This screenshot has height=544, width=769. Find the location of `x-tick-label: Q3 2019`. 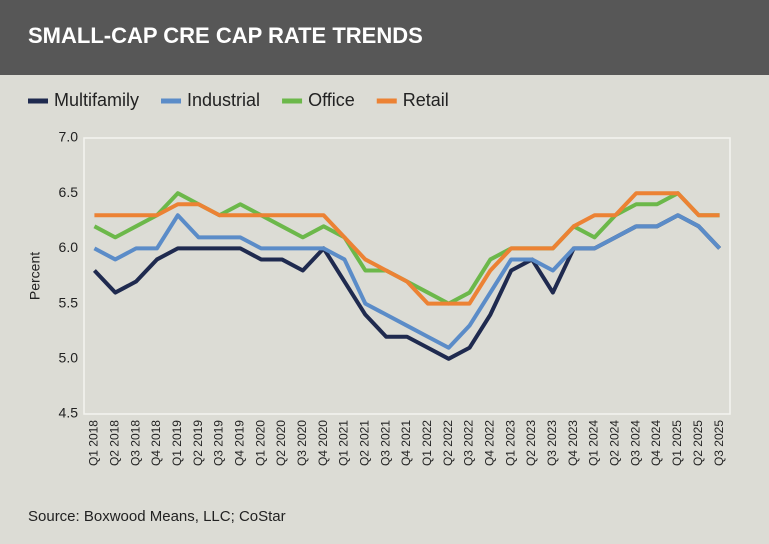

x-tick-label: Q3 2019 is located at coordinates (219, 443).